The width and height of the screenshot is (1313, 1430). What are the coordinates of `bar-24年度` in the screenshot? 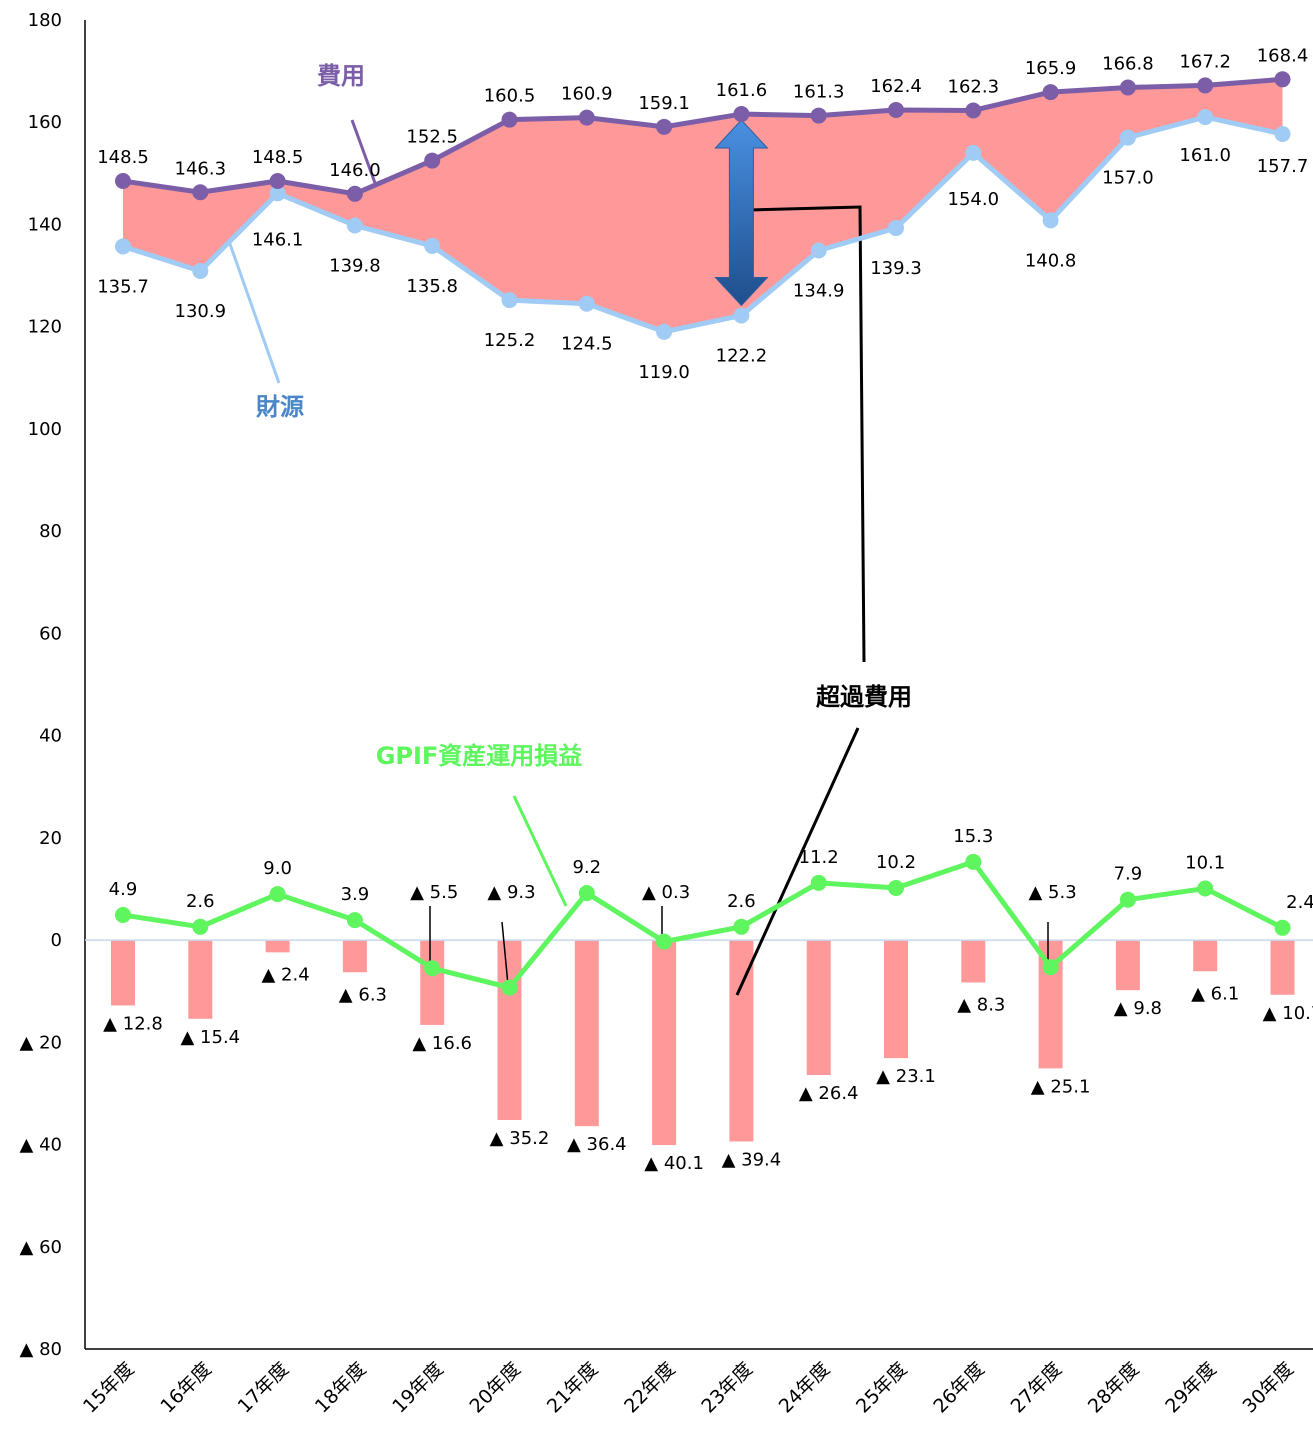 It's located at (818, 1008).